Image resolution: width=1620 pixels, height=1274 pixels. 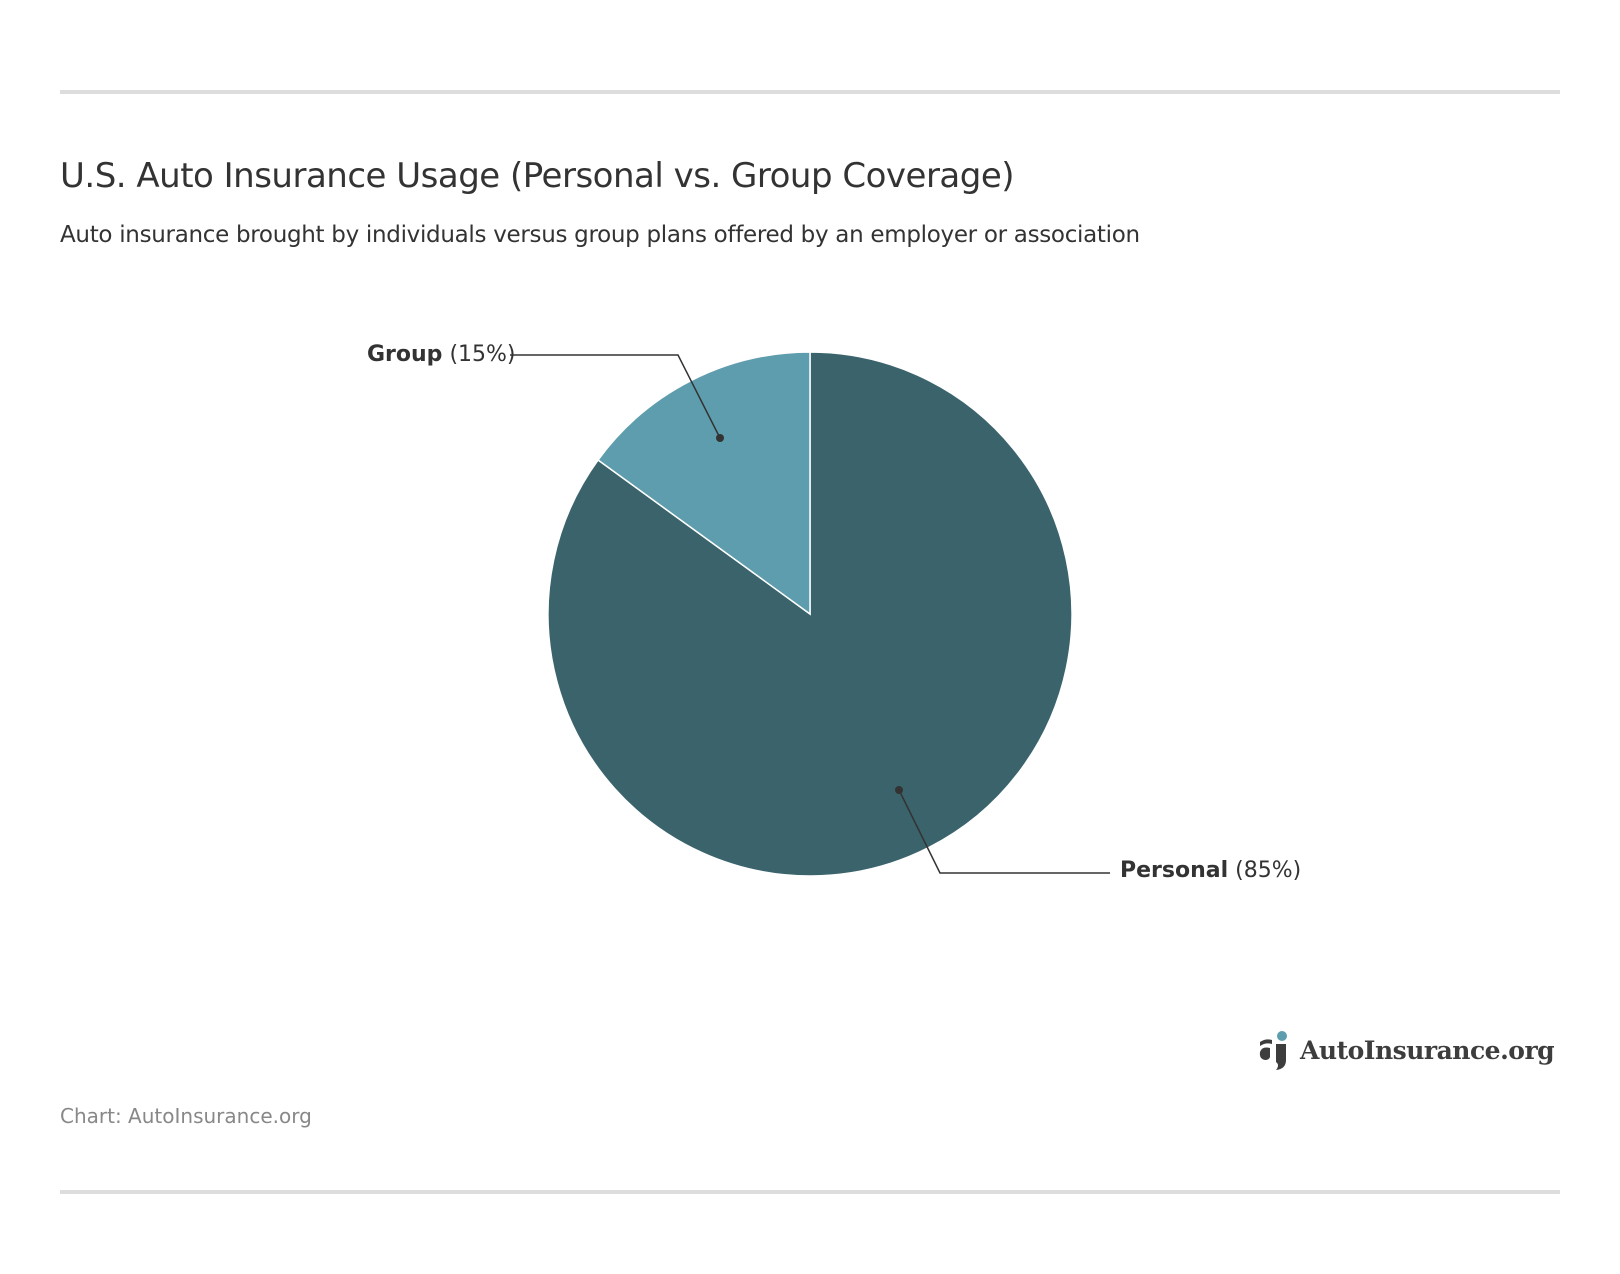 What do you see at coordinates (1174, 870) in the screenshot?
I see `personal-label-name: Personal` at bounding box center [1174, 870].